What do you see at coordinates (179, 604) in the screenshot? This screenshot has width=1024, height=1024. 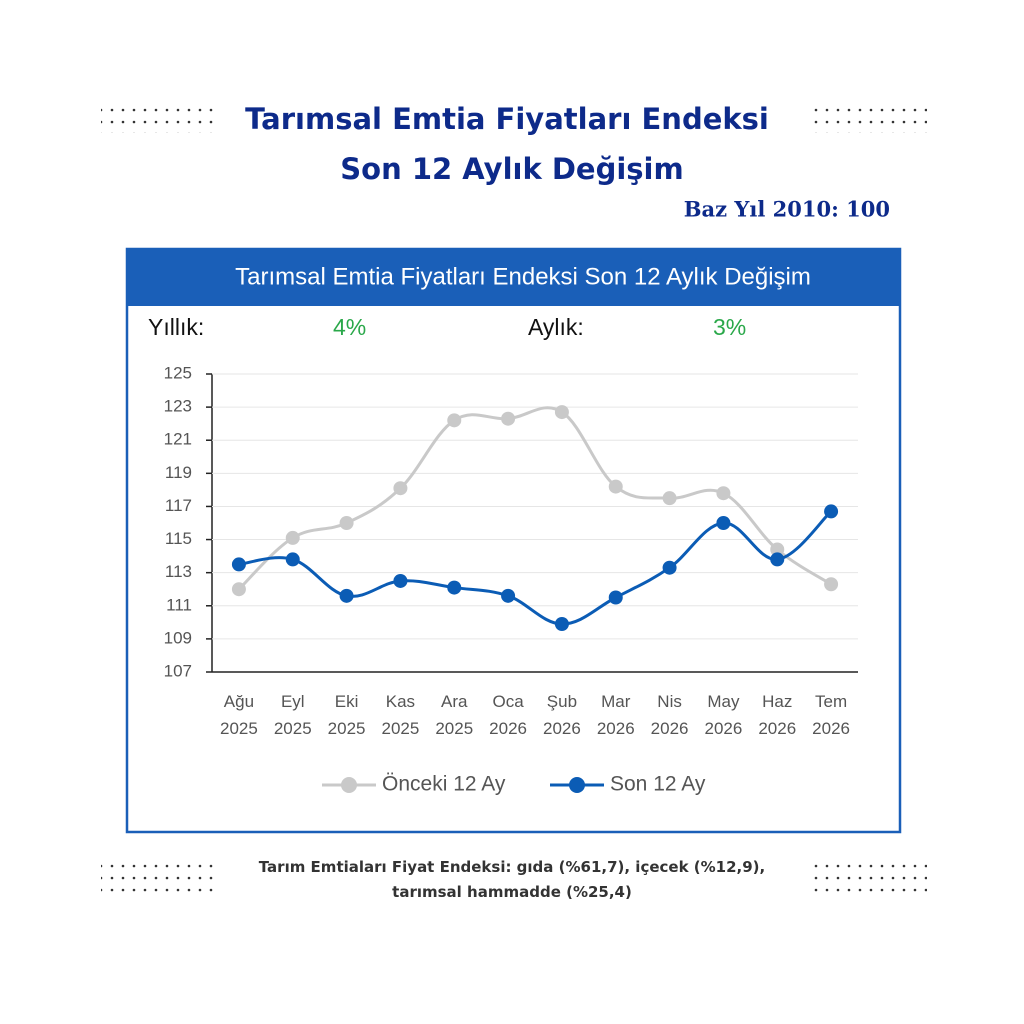 I see `y-tick-label: 111` at bounding box center [179, 604].